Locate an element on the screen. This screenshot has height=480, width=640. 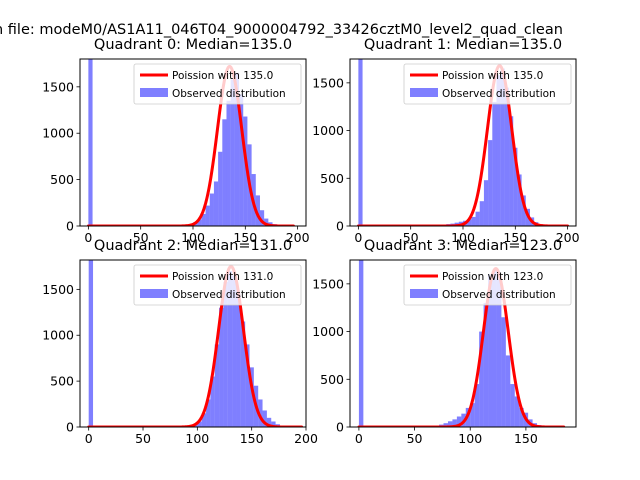
legend-label-fit: Poission with 131.0 is located at coordinates (222, 277).